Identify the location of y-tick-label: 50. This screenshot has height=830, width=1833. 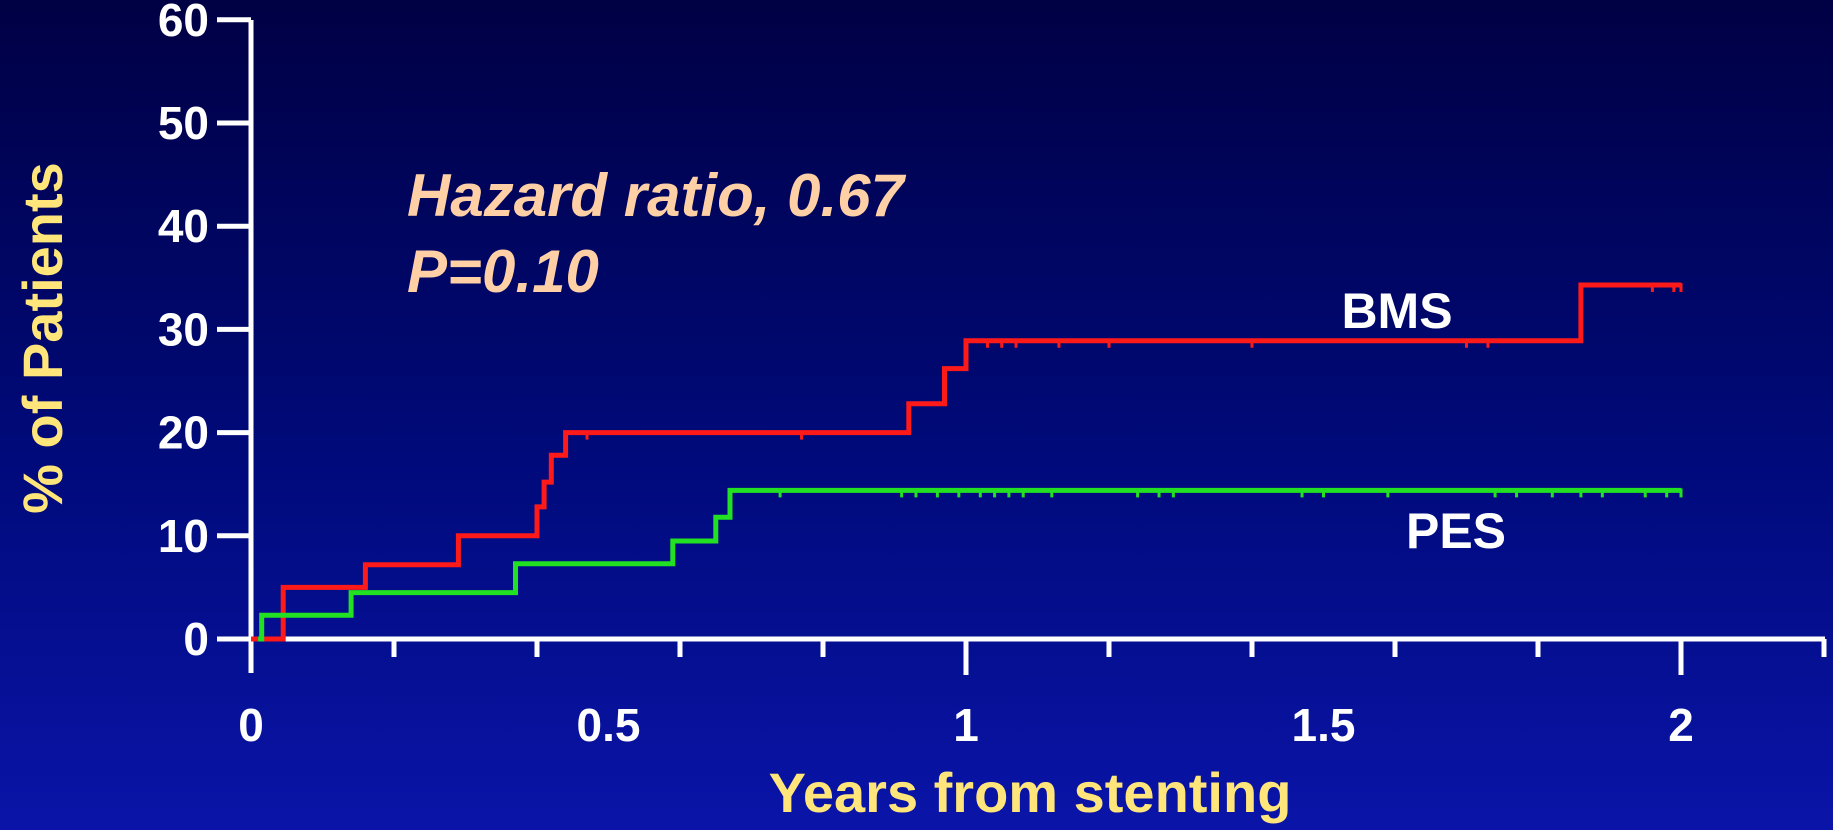
(183, 123).